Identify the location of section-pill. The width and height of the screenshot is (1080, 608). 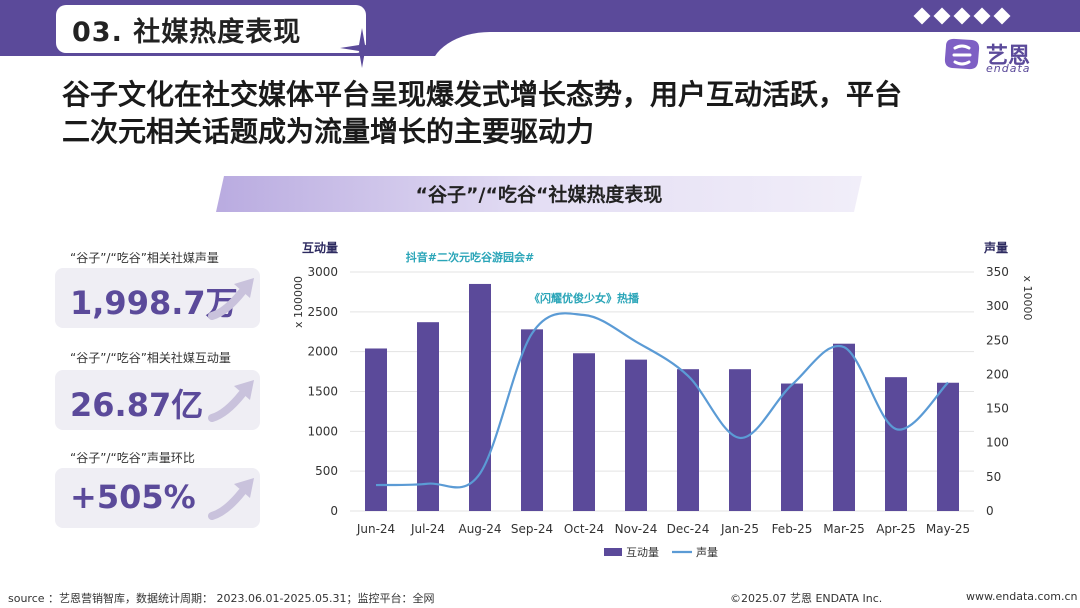
(211, 29).